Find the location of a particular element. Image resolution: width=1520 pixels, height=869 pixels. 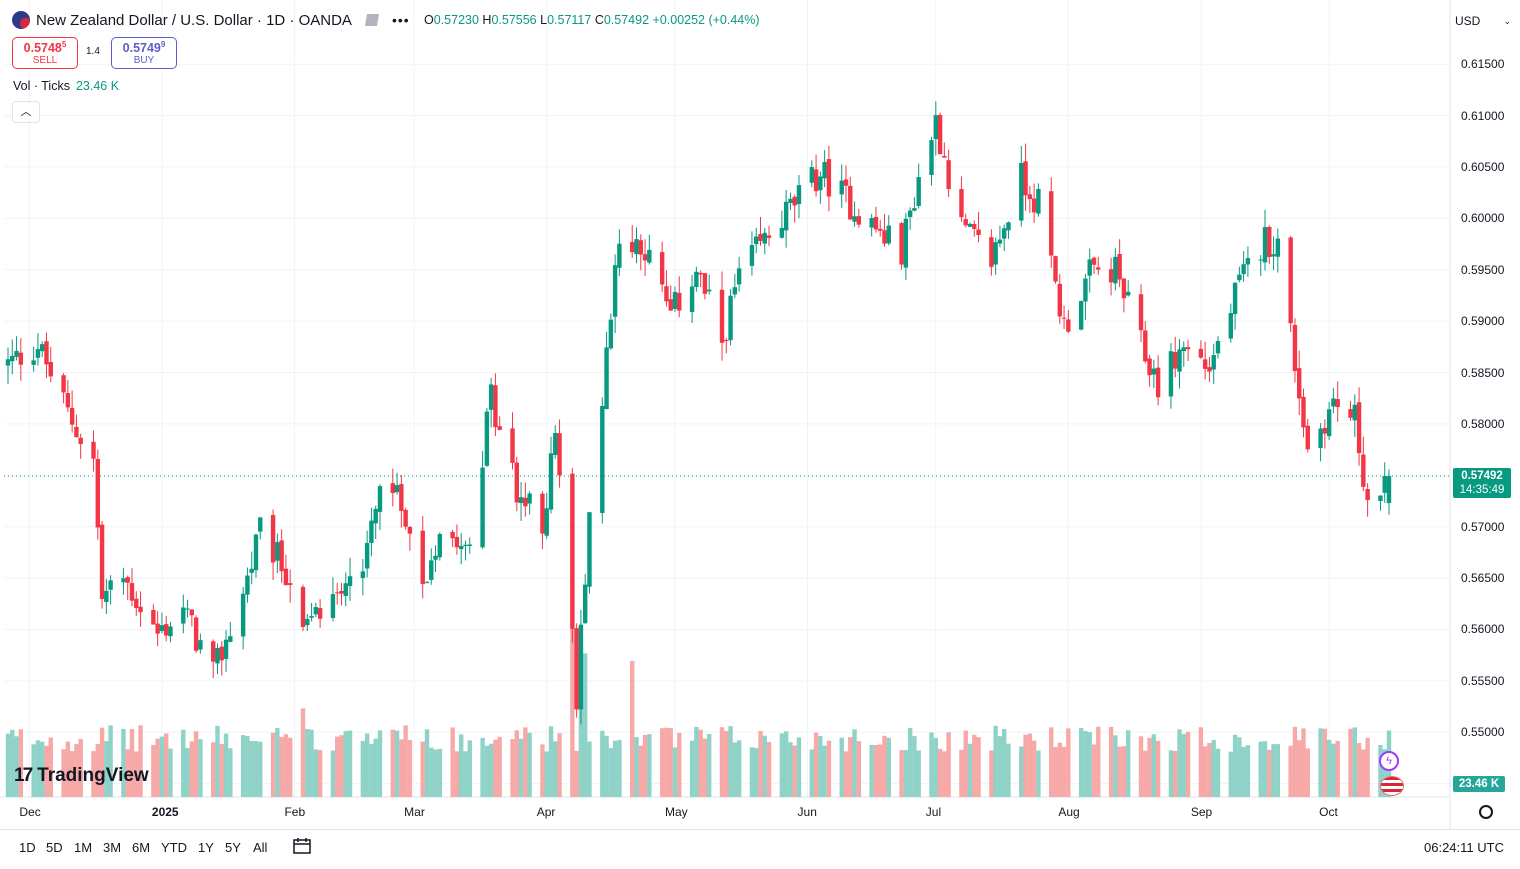

time-axis-label: Dec is located at coordinates (30, 812).